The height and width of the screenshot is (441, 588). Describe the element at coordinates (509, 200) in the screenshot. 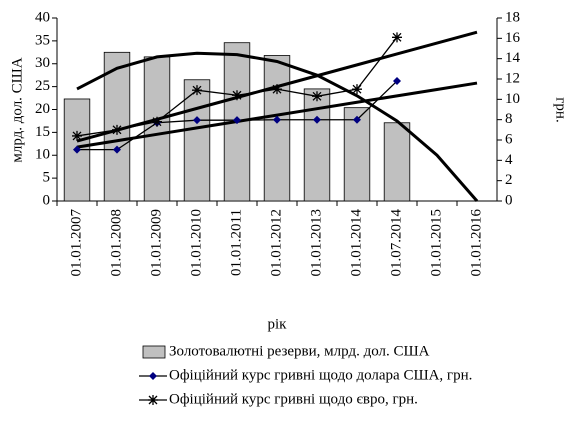

I see `y2-tick-label: 0` at that location.